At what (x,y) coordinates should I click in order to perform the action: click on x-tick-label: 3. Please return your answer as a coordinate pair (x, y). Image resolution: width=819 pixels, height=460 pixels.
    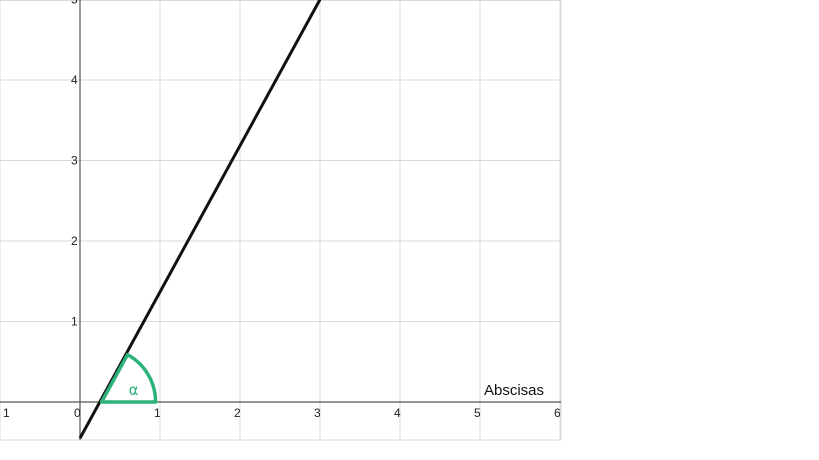
    Looking at the image, I should click on (317, 413).